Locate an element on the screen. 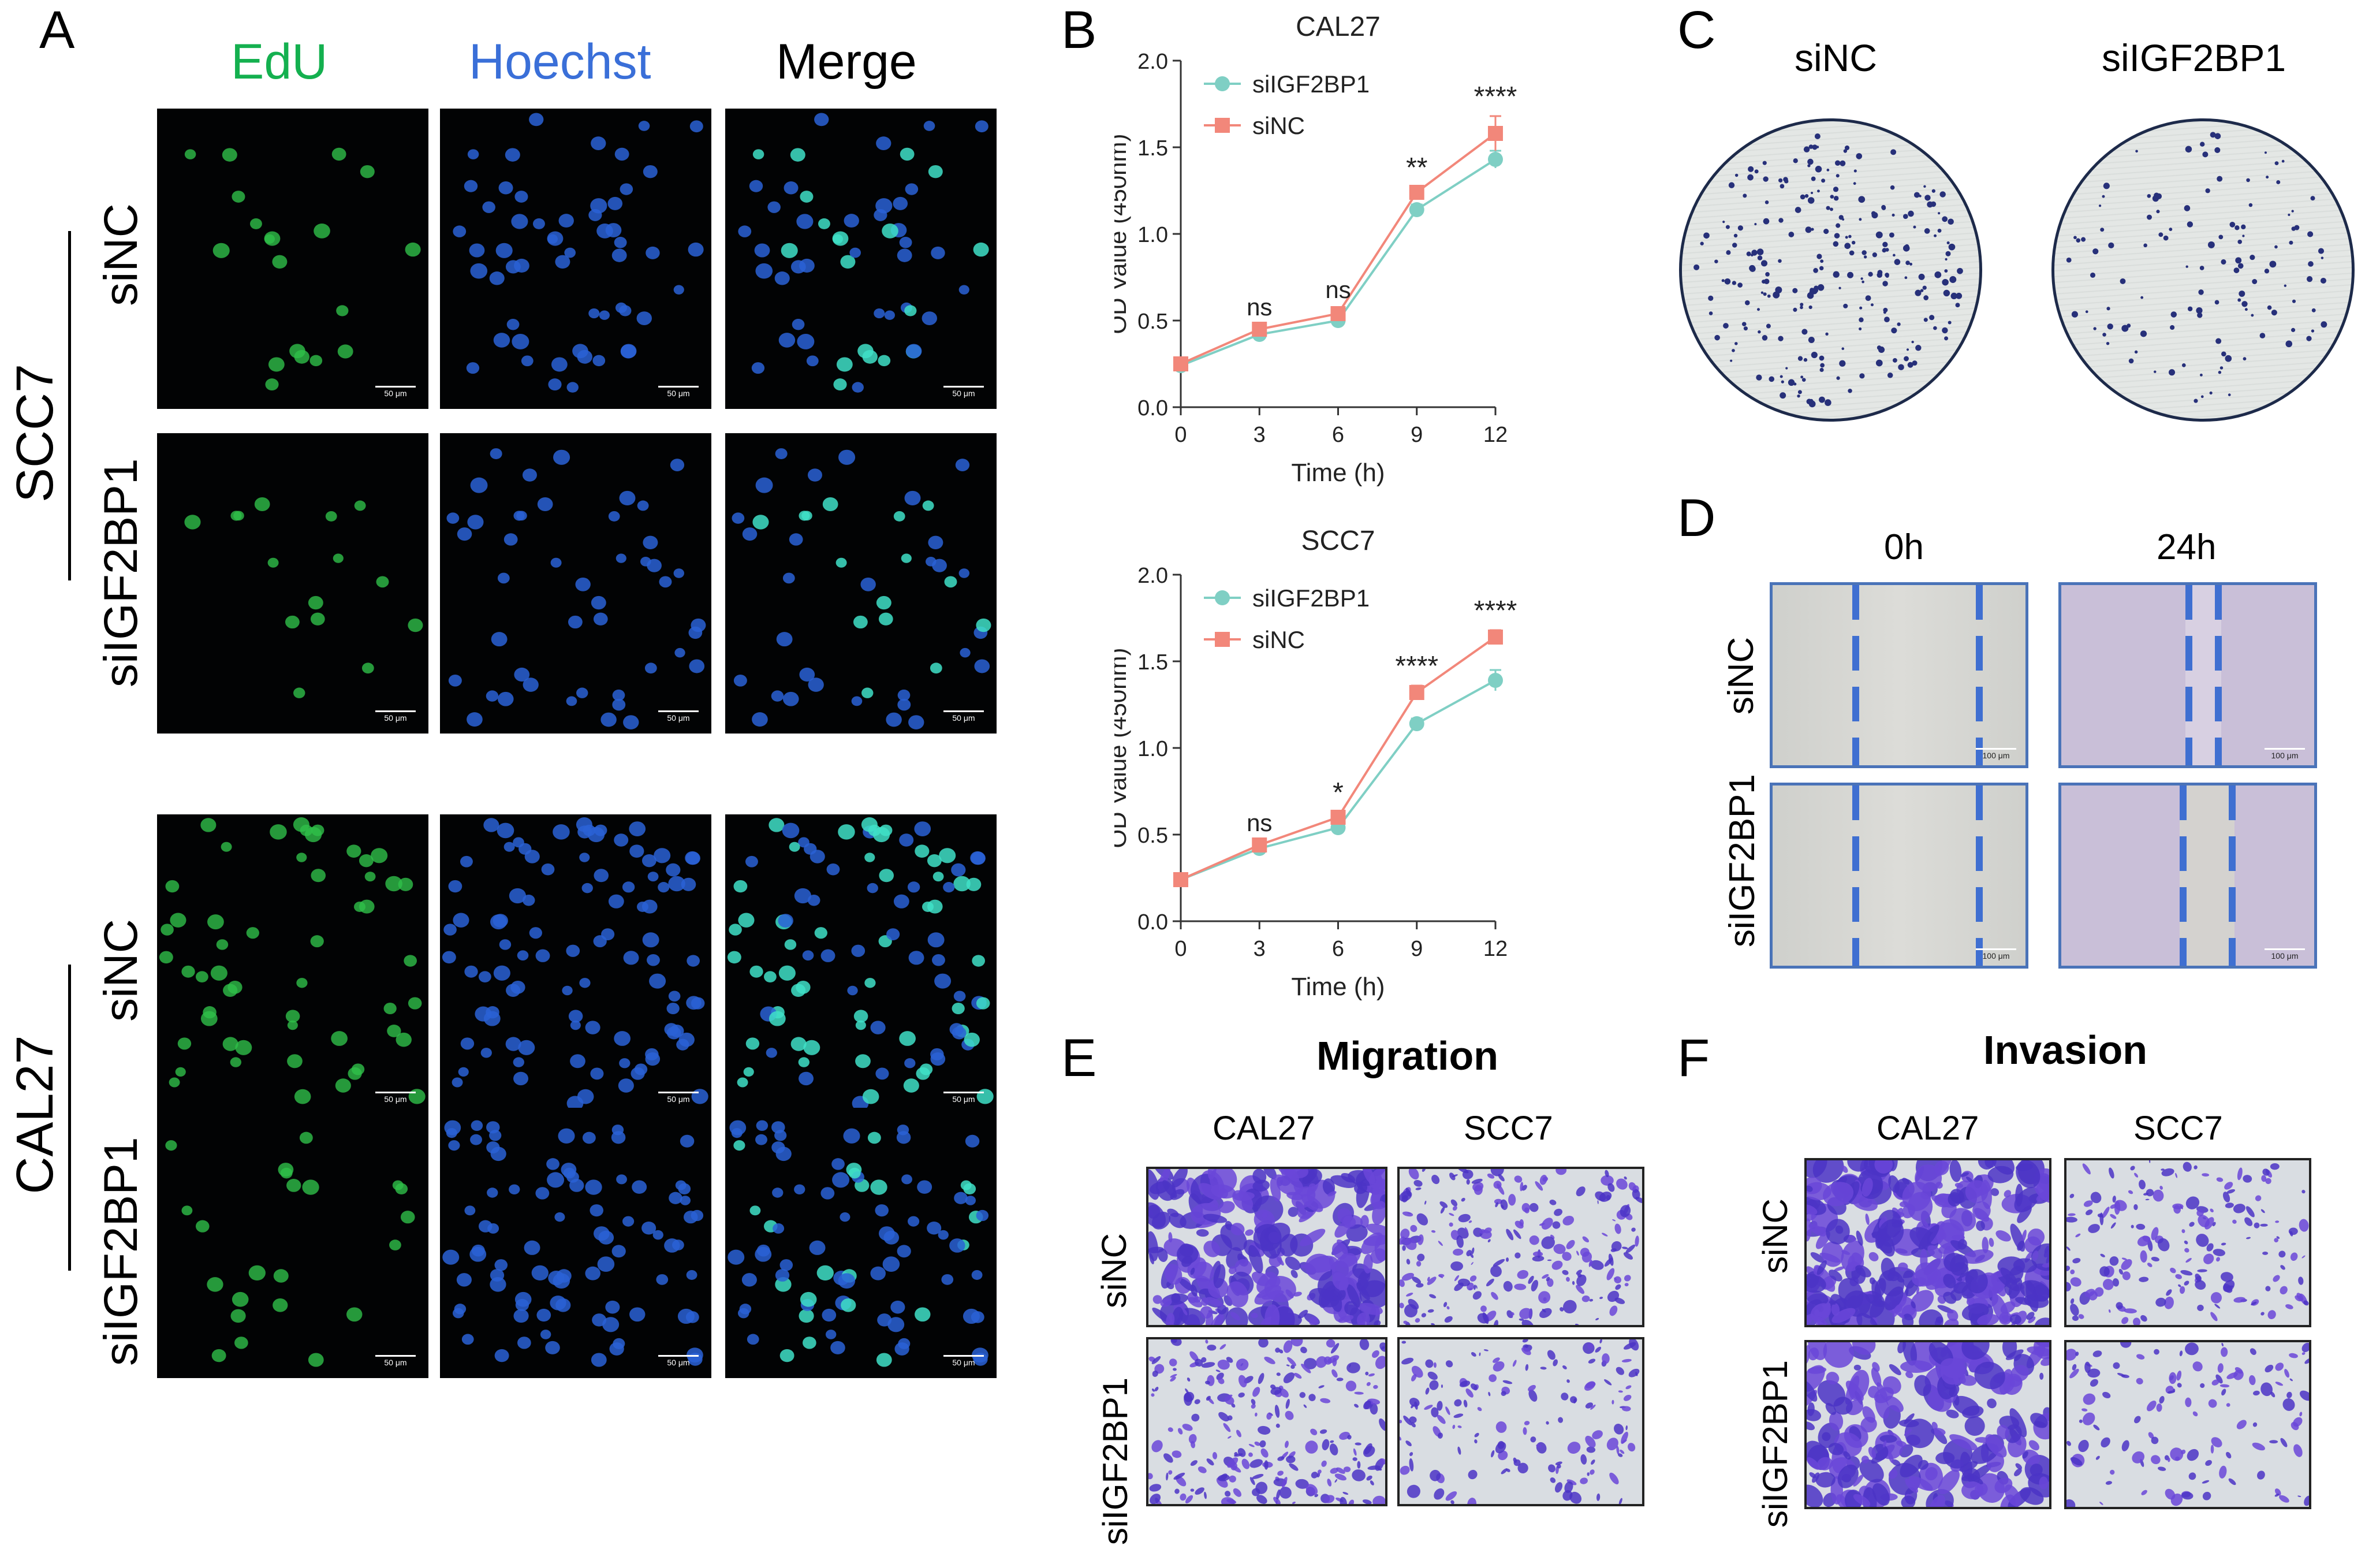  panel-letter-d: D is located at coordinates (1696, 518).